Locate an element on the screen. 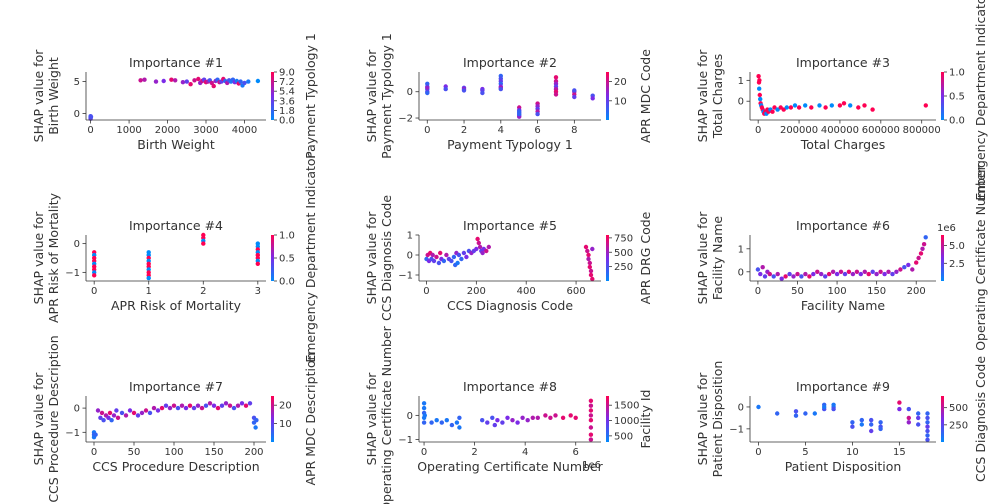  x-axis-label: CCS Diagnosis Code is located at coordinates (510, 305).